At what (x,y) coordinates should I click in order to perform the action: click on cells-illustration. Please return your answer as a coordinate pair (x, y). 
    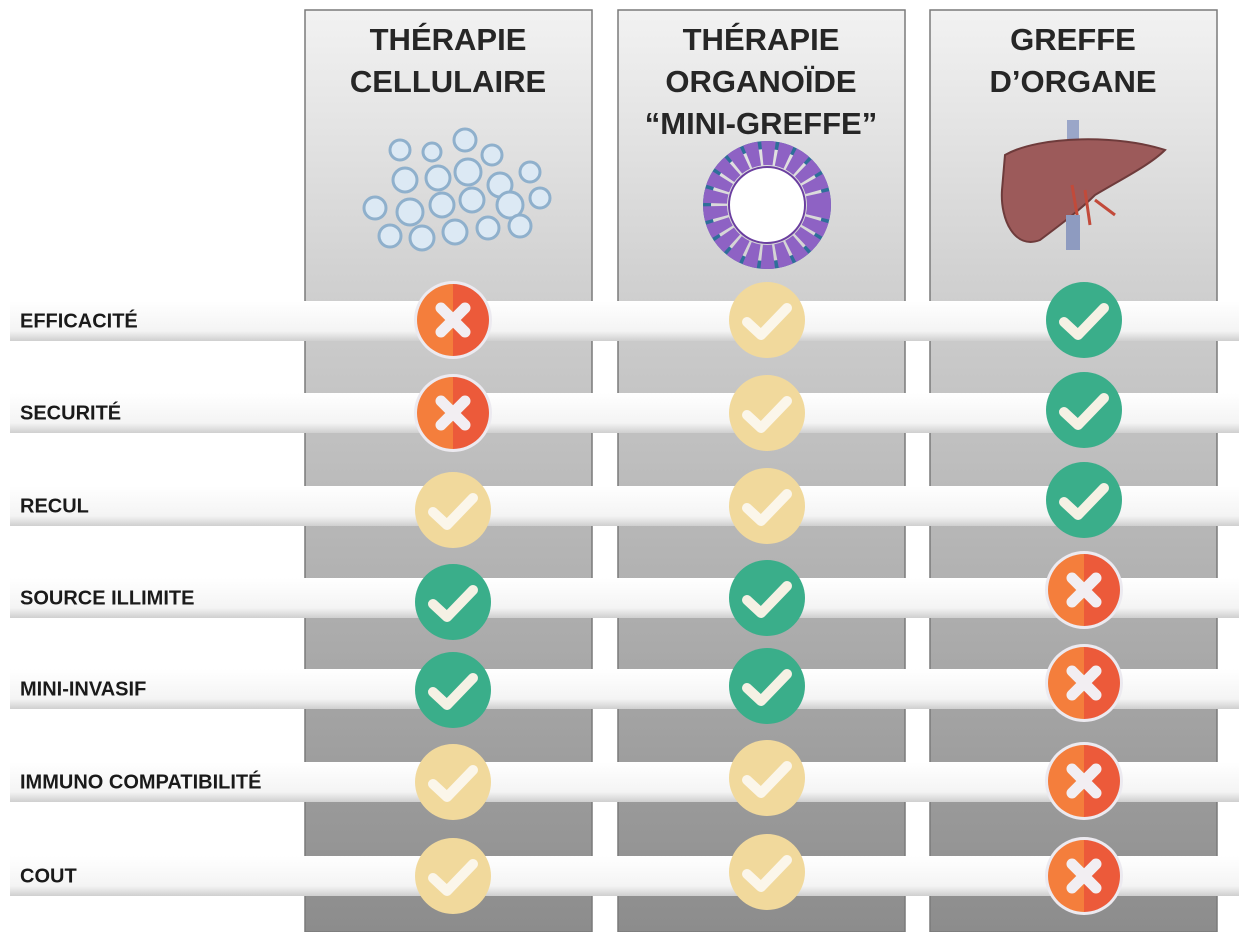
    Looking at the image, I should click on (457, 189).